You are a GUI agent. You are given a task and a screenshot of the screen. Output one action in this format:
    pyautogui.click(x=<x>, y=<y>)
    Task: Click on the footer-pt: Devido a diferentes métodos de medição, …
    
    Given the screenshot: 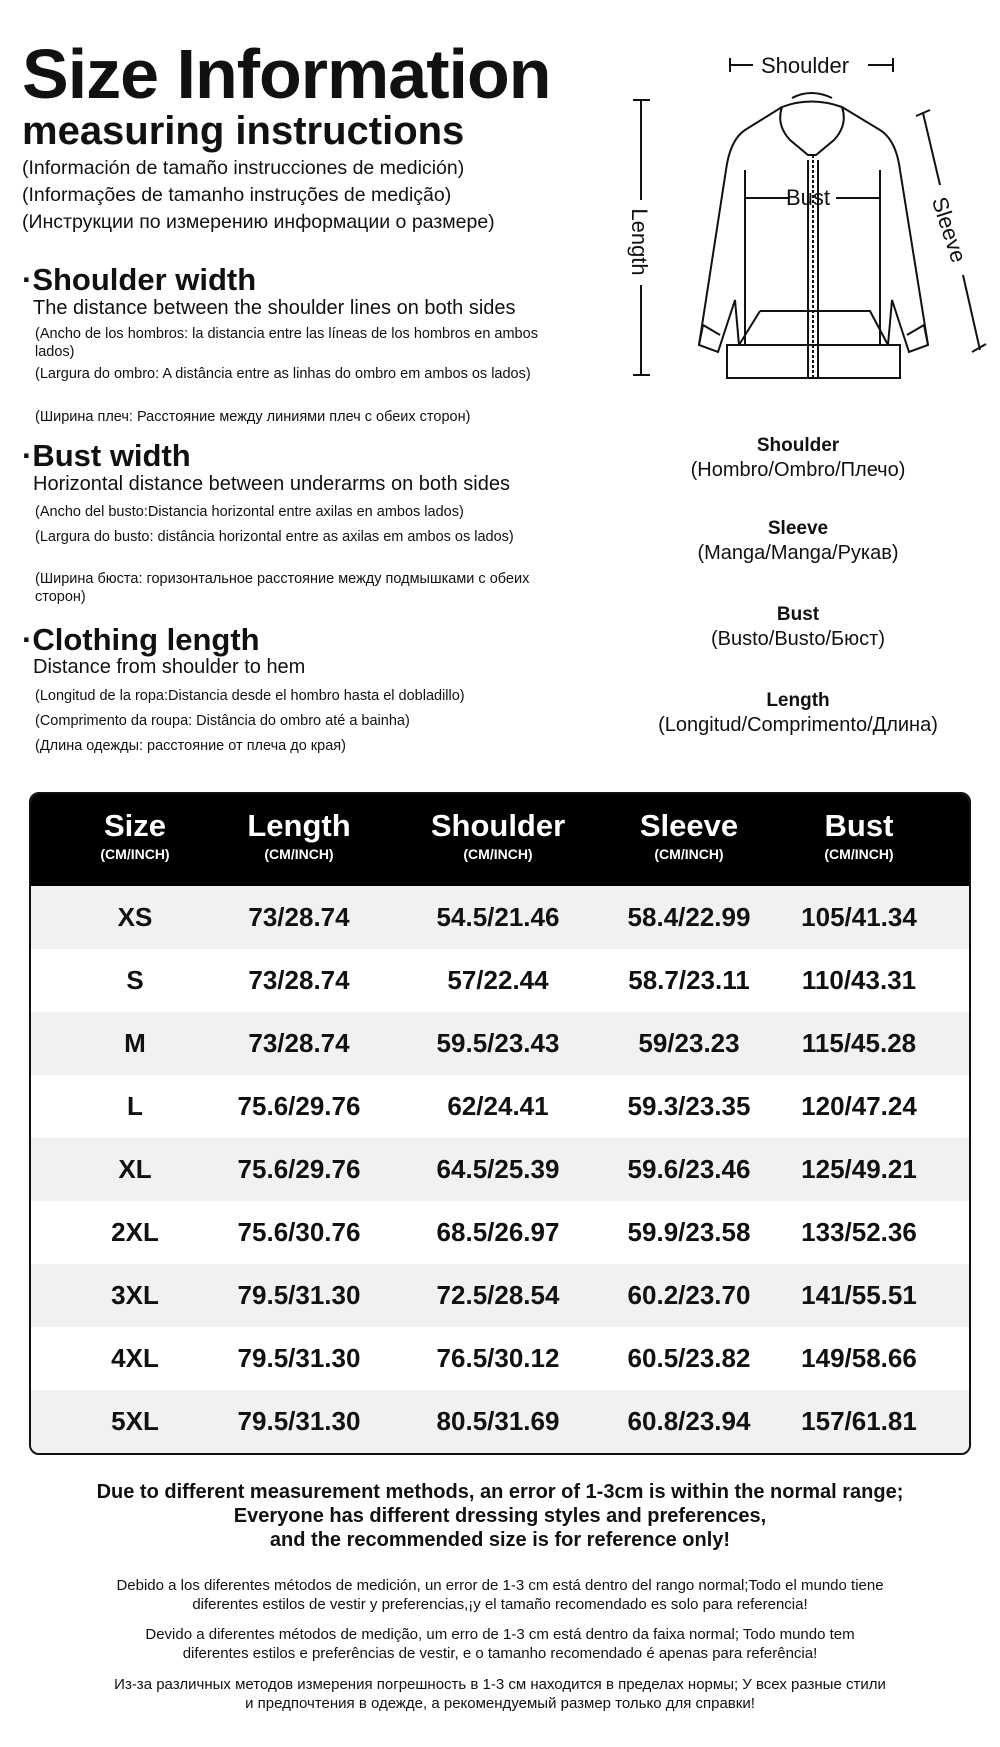 What is the action you would take?
    pyautogui.click(x=500, y=1644)
    